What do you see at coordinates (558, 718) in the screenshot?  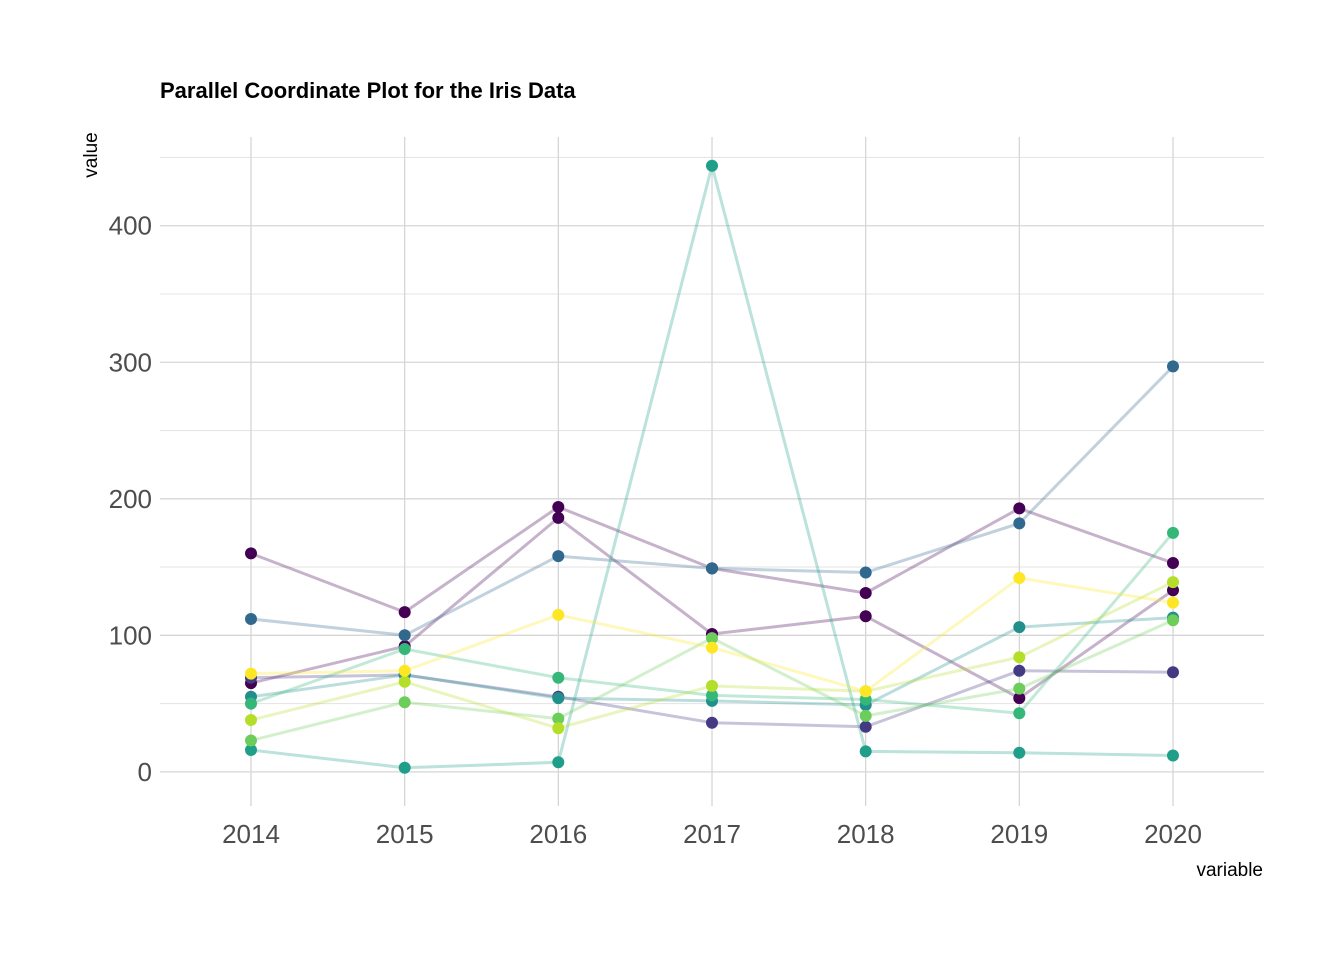 I see `data-point-s8-2016` at bounding box center [558, 718].